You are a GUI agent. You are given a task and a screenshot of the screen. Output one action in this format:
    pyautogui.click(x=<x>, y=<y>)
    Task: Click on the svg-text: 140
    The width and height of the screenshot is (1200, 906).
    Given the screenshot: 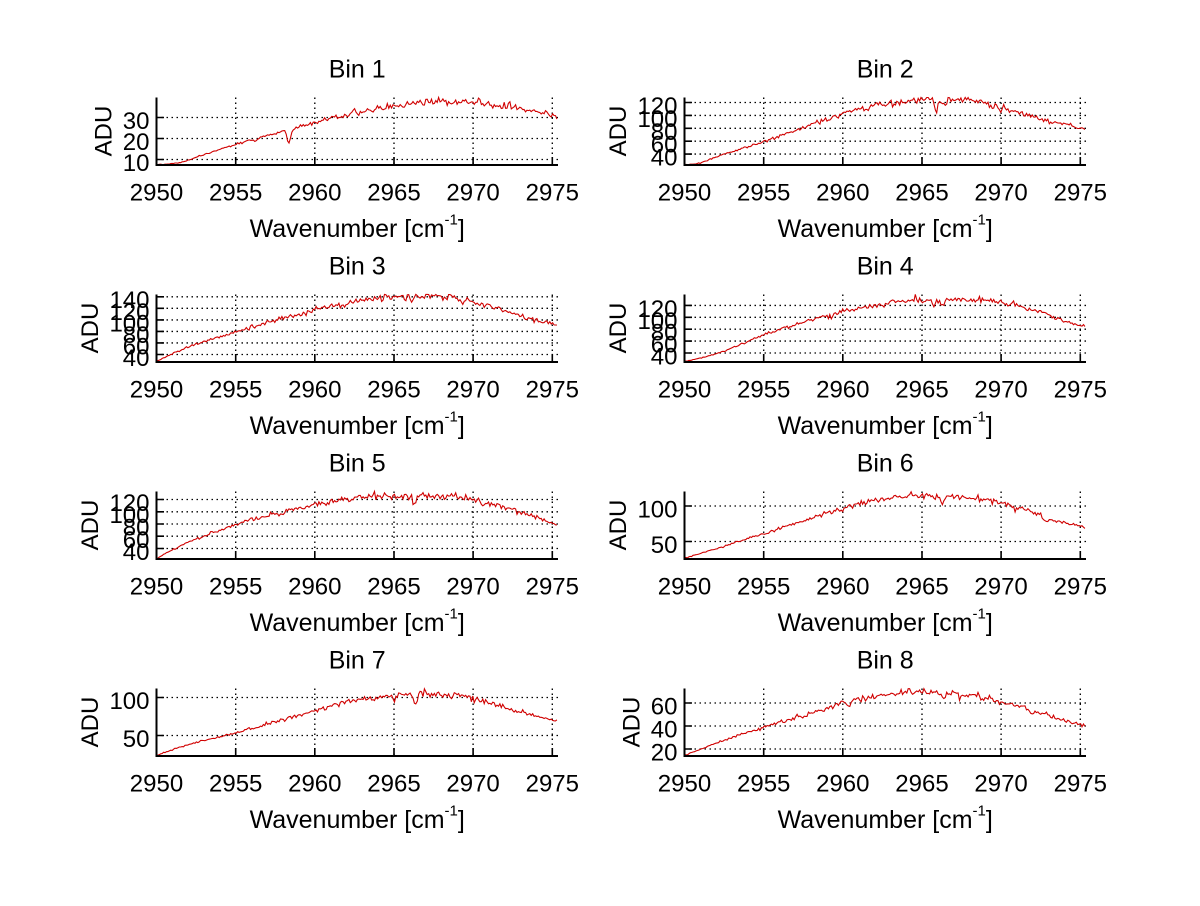 What is the action you would take?
    pyautogui.click(x=129, y=300)
    